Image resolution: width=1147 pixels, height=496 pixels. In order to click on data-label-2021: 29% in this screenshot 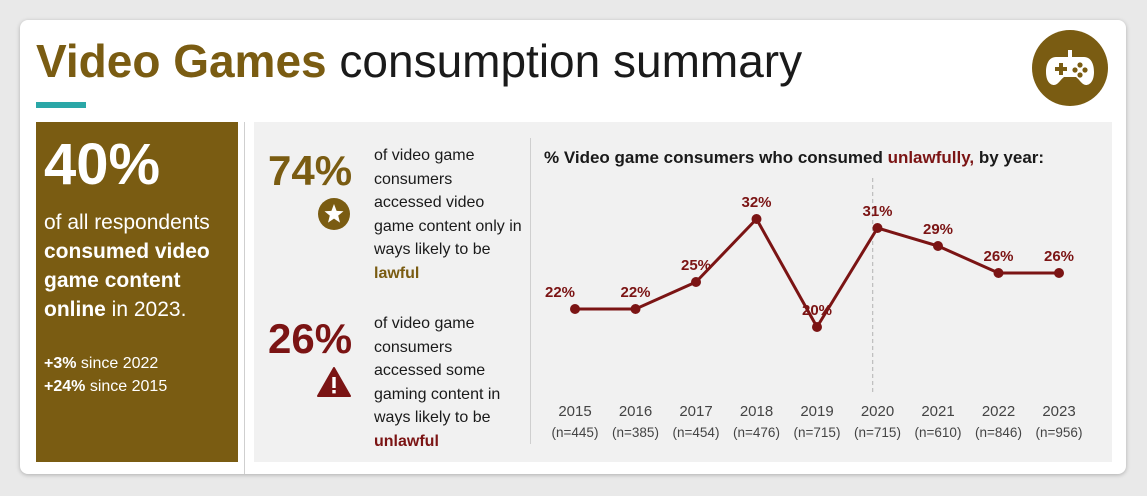, I will do `click(938, 229)`.